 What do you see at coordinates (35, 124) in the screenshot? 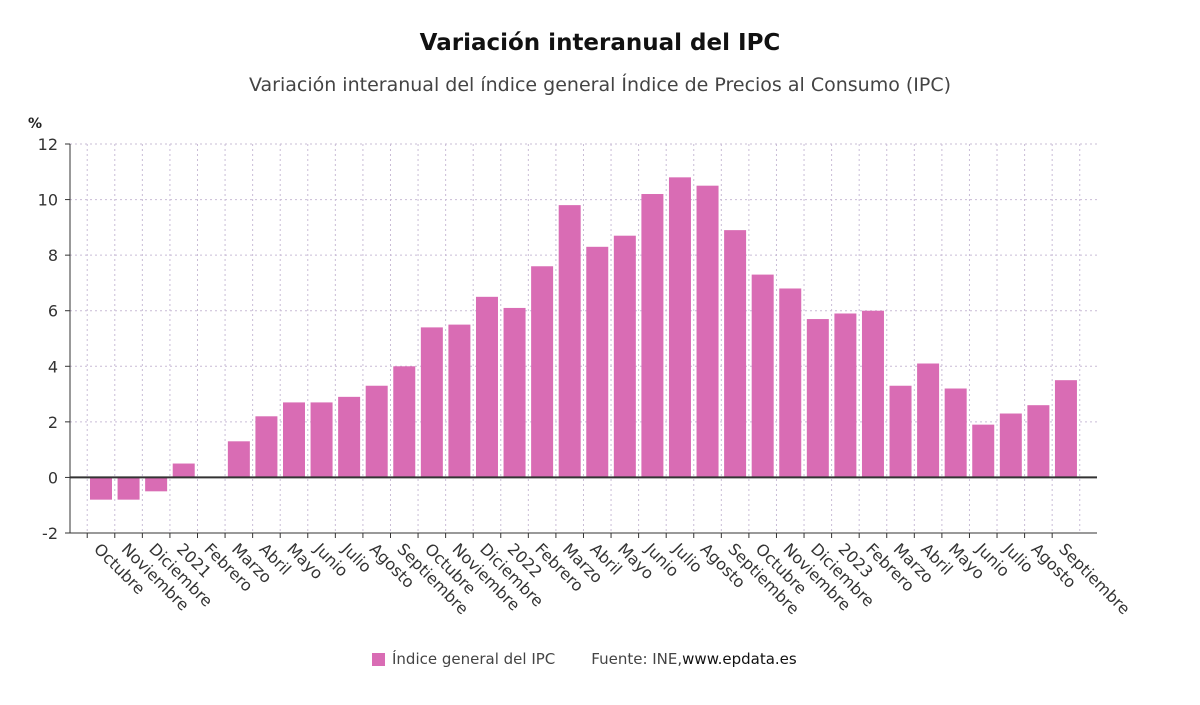
I see `y-axis-label: %` at bounding box center [35, 124].